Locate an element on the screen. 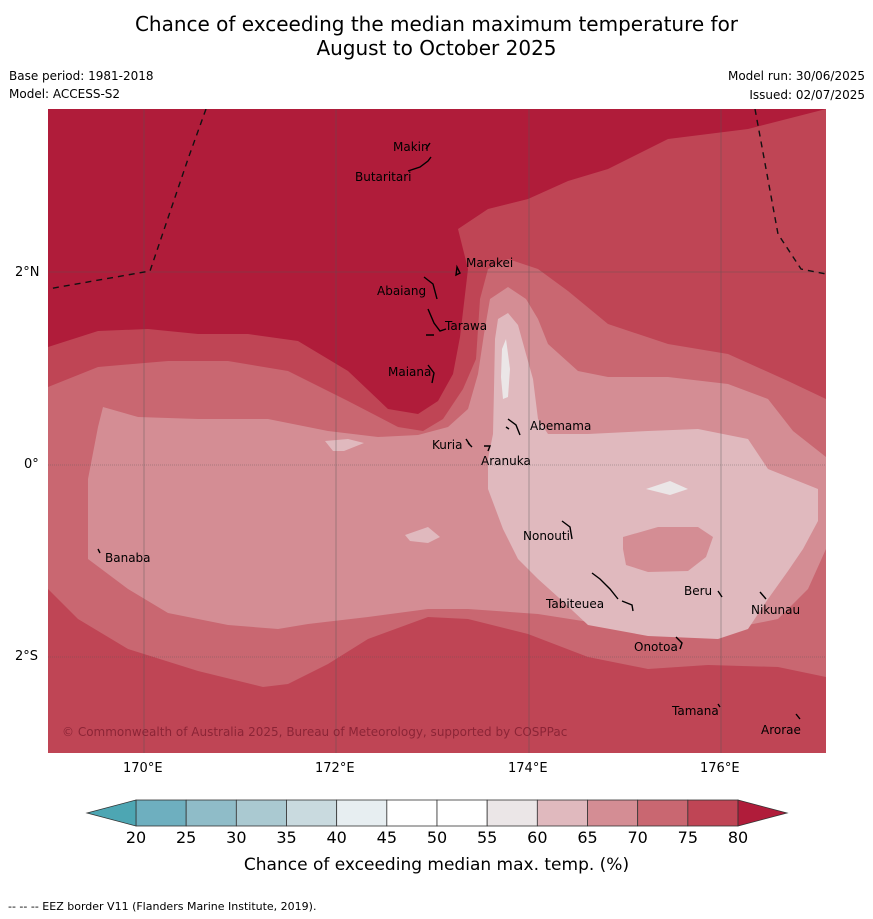 The width and height of the screenshot is (873, 919). lon-label-176e: 176°E is located at coordinates (720, 768).